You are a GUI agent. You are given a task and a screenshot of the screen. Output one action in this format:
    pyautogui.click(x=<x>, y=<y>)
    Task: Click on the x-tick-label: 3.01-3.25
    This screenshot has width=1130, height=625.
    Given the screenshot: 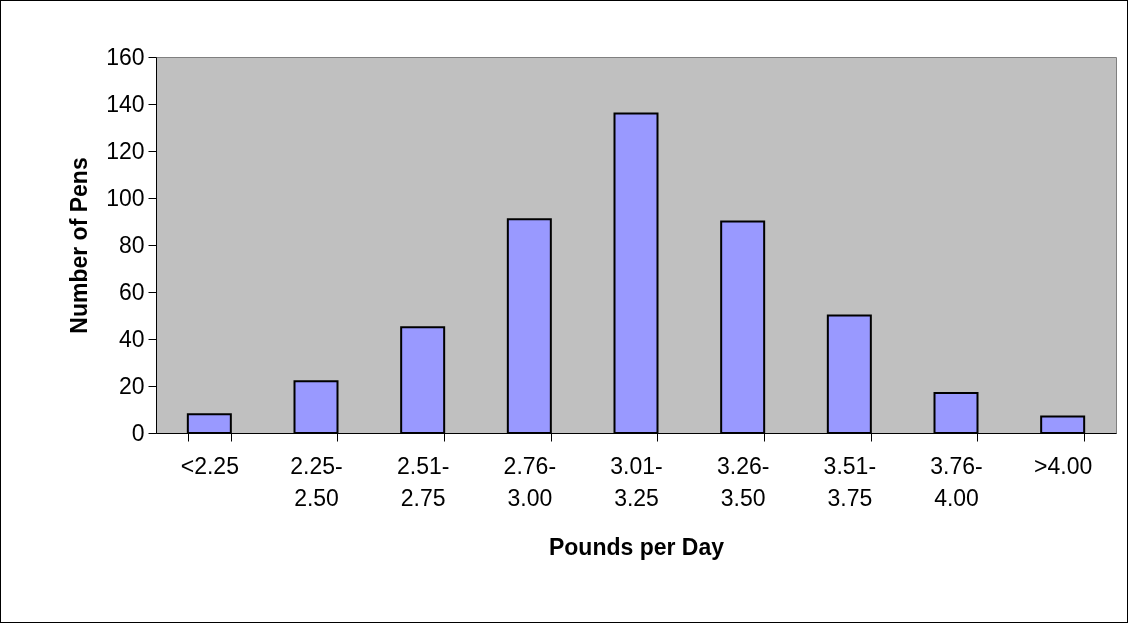 What is the action you would take?
    pyautogui.click(x=636, y=481)
    